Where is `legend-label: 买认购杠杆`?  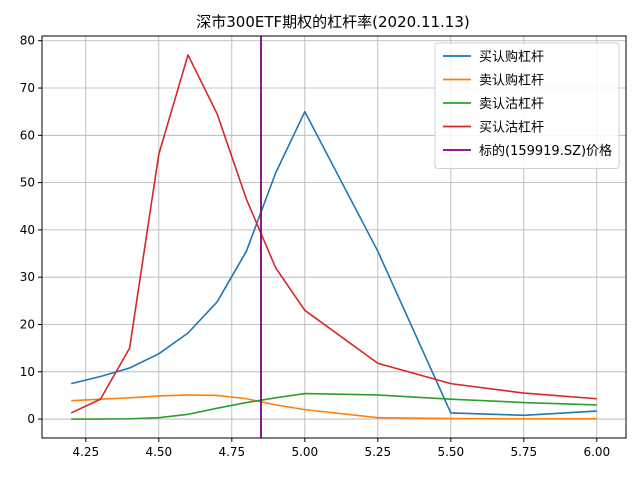
legend-label: 买认购杠杆 is located at coordinates (511, 57).